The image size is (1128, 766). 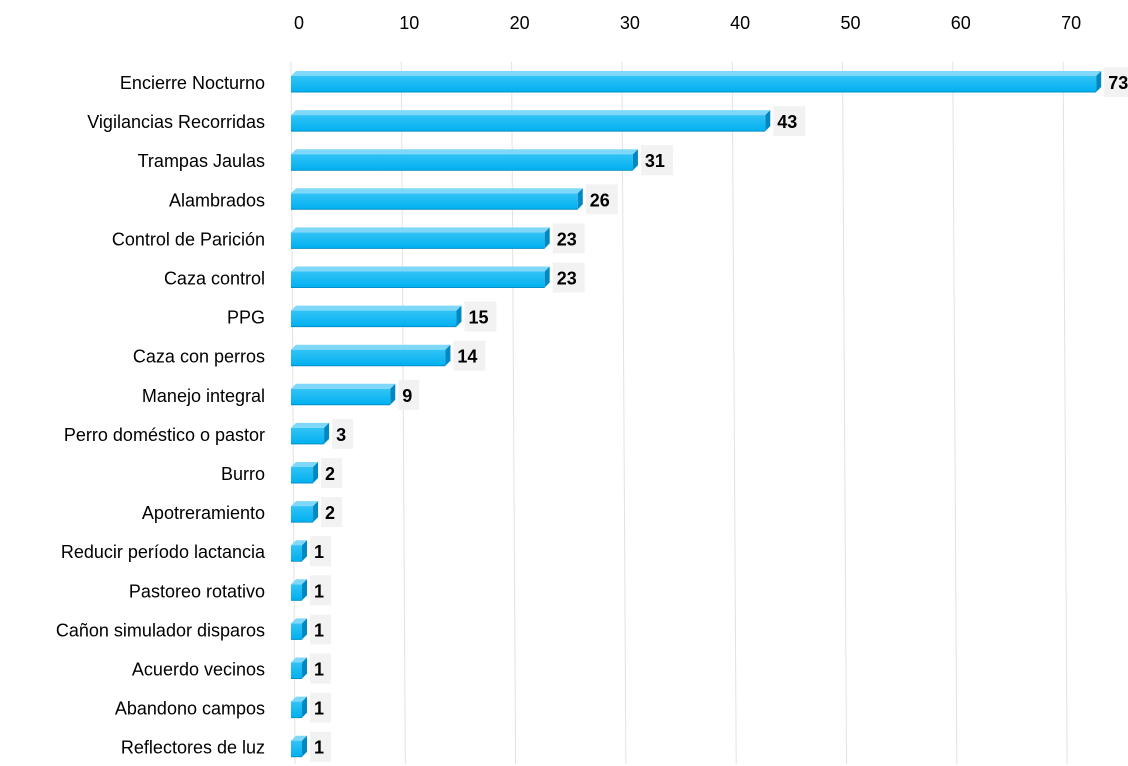 I want to click on data-label: 73, so click(x=1118, y=83).